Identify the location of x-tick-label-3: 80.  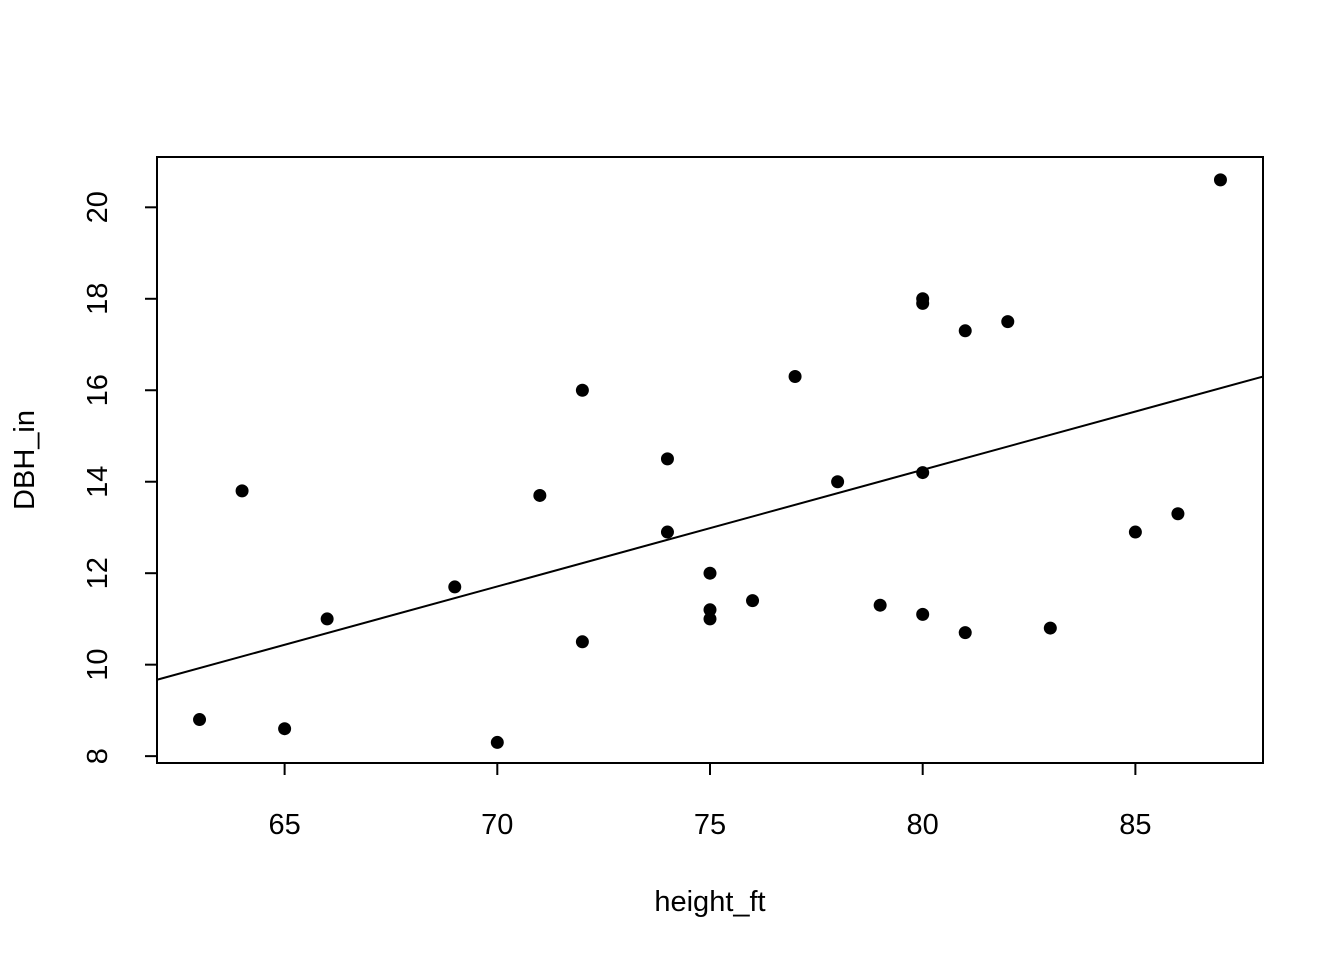
(923, 825).